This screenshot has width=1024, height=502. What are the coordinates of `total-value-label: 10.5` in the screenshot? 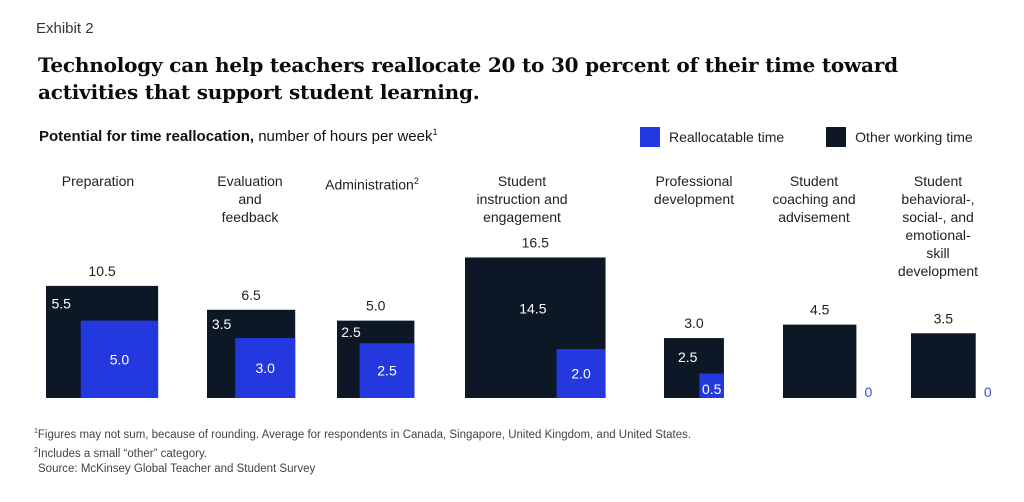 It's located at (101, 271).